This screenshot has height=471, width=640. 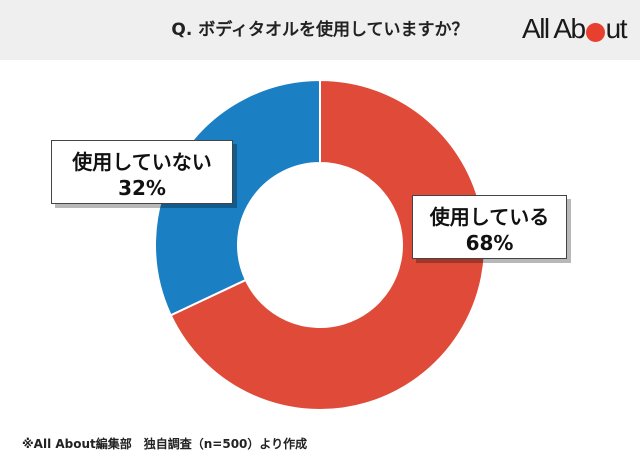 What do you see at coordinates (165, 444) in the screenshot?
I see `source-footnote: ※All About編集部 独自調査（n=500）より作成` at bounding box center [165, 444].